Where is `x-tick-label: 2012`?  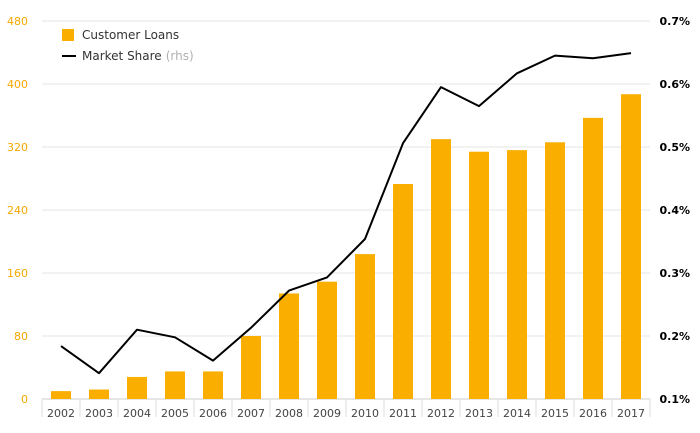 x-tick-label: 2012 is located at coordinates (441, 413).